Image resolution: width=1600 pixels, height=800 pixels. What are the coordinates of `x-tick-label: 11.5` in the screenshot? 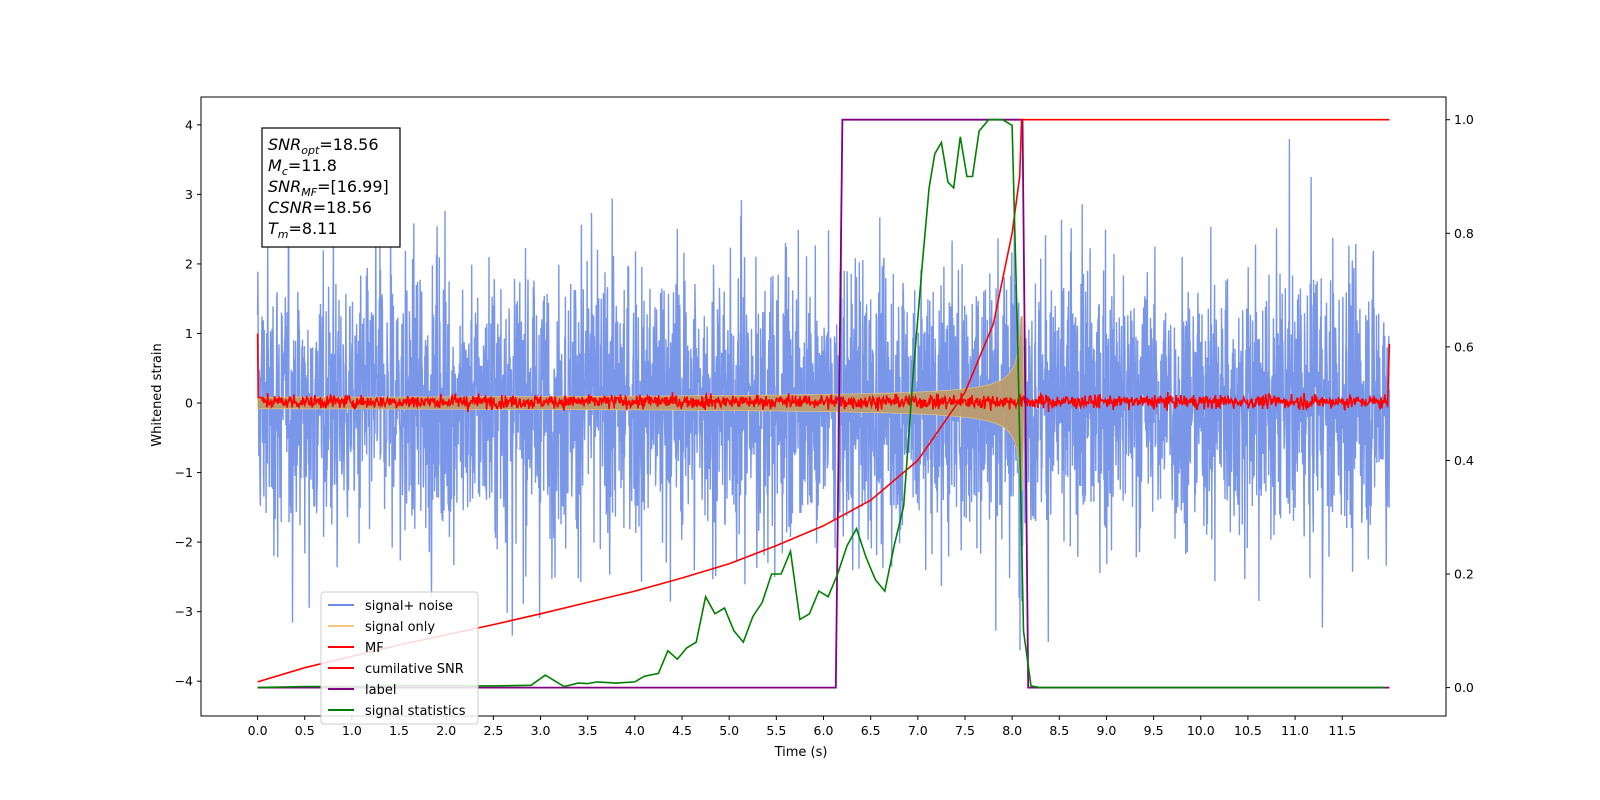 It's located at (1342, 730).